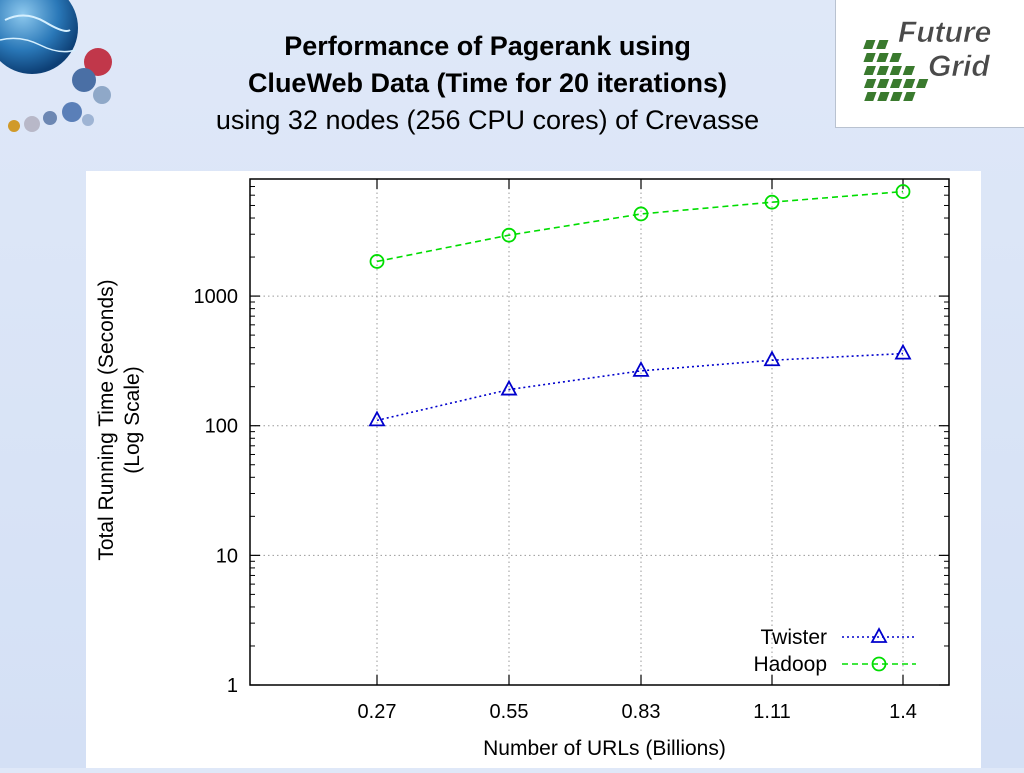 The height and width of the screenshot is (773, 1024). Describe the element at coordinates (232, 686) in the screenshot. I see `y-tick-label: 1` at that location.